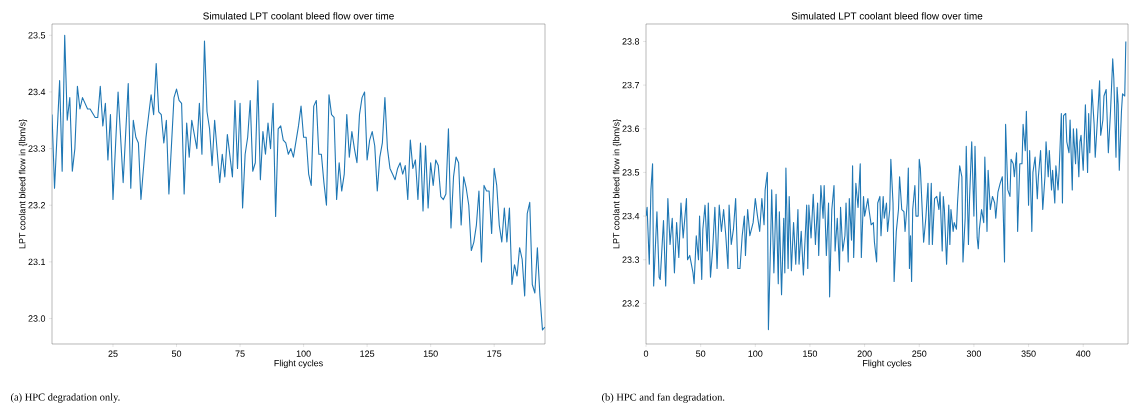 The width and height of the screenshot is (1130, 414). I want to click on text: (b) HPC and fan degradation., so click(663, 398).